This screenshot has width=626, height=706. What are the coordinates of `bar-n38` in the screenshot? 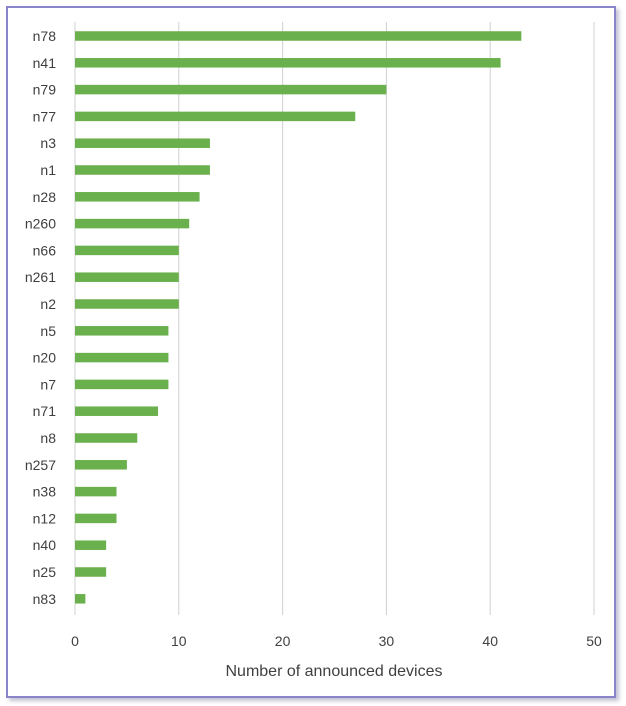 It's located at (96, 491).